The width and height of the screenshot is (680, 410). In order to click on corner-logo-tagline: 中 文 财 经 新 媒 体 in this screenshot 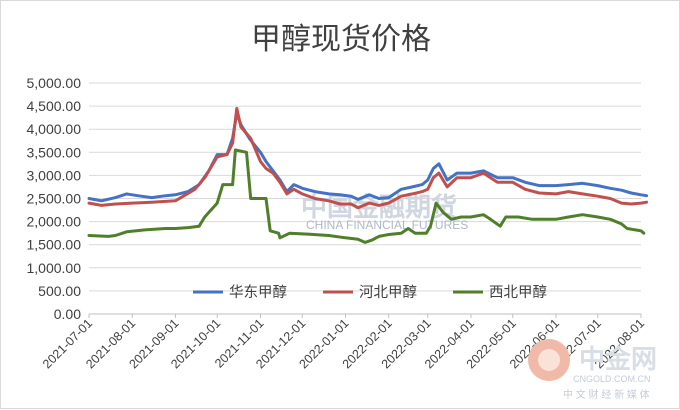, I will do `click(606, 394)`.